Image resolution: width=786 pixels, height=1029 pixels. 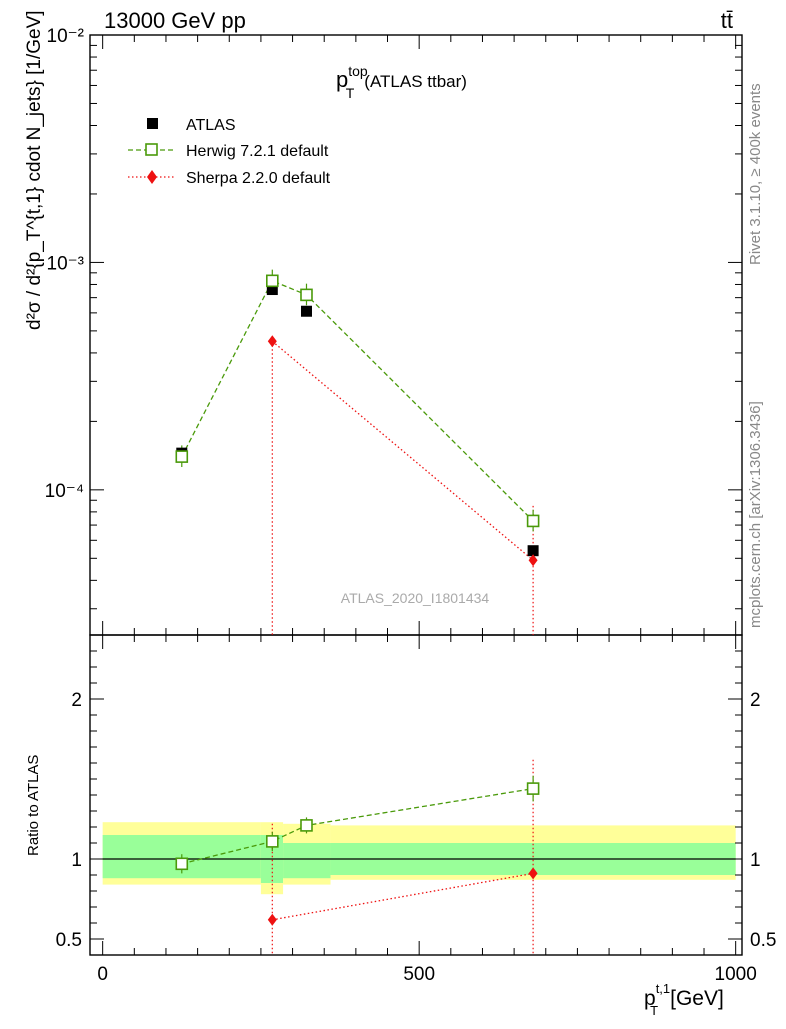 What do you see at coordinates (403, 896) in the screenshot?
I see `sherpa-ratio-line` at bounding box center [403, 896].